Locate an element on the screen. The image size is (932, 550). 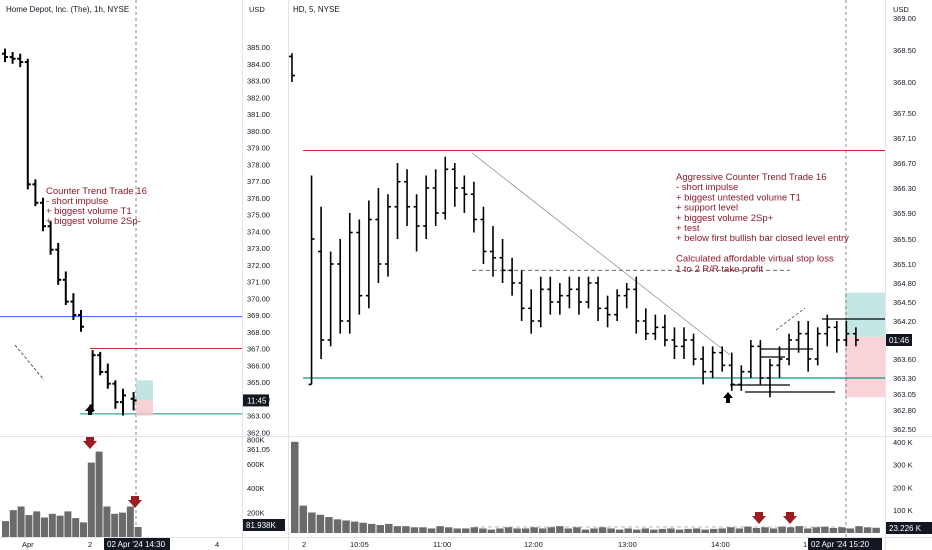
right-crosshair-time: 02 Apr '24 15:20 is located at coordinates (840, 544).